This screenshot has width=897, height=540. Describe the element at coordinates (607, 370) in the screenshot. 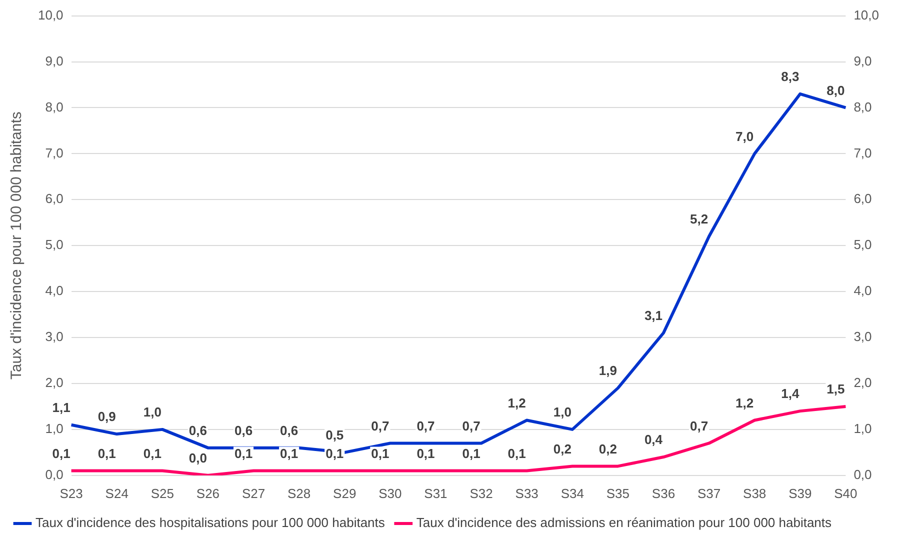

I see `data-label: 1,9` at that location.